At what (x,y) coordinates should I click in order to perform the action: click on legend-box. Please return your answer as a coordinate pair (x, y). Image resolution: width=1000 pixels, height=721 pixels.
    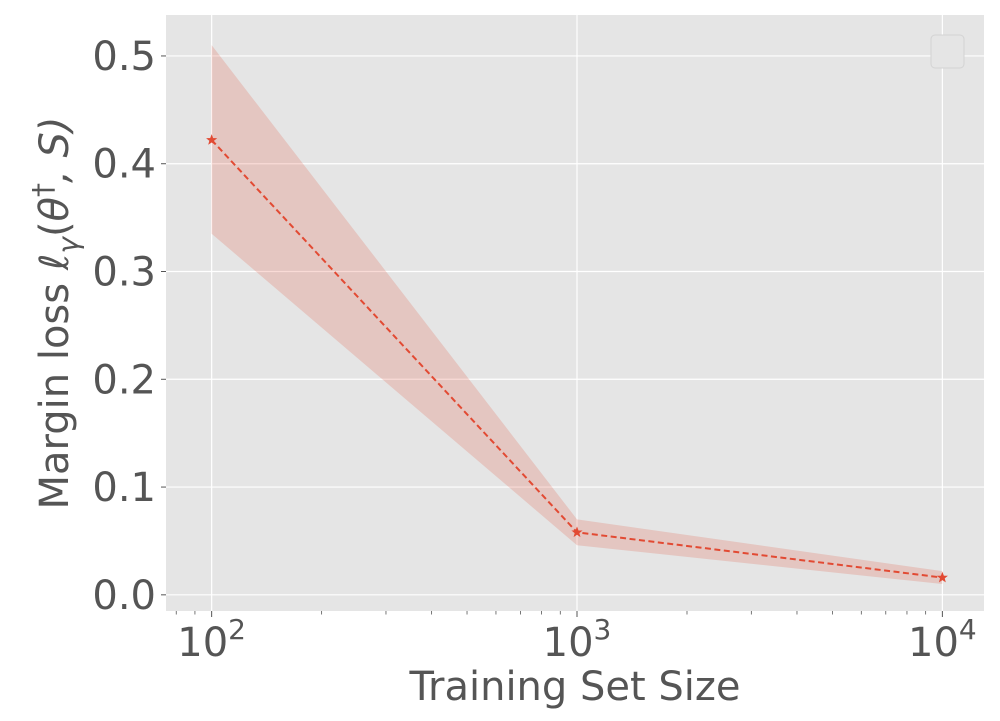
    Looking at the image, I should click on (947, 51).